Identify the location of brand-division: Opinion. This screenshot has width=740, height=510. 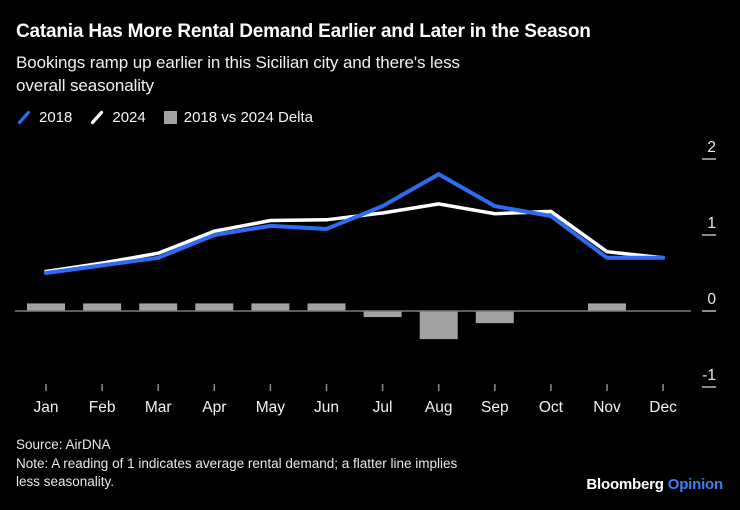
(695, 484).